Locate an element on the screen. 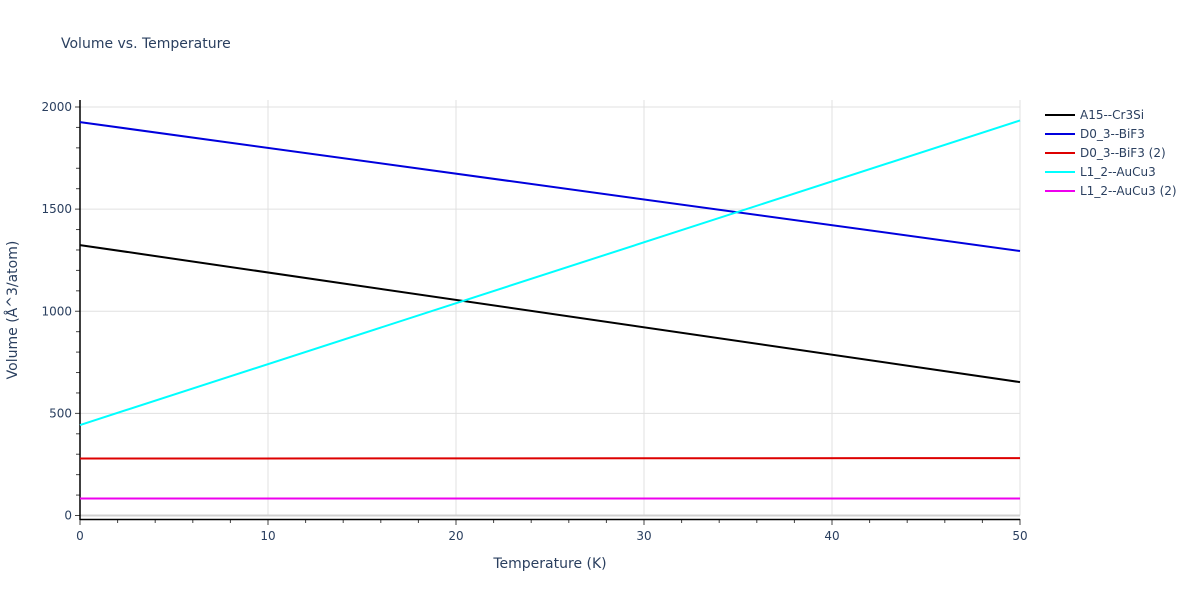 The height and width of the screenshot is (600, 1200). x-axis-title: Temperature (K) is located at coordinates (549, 564).